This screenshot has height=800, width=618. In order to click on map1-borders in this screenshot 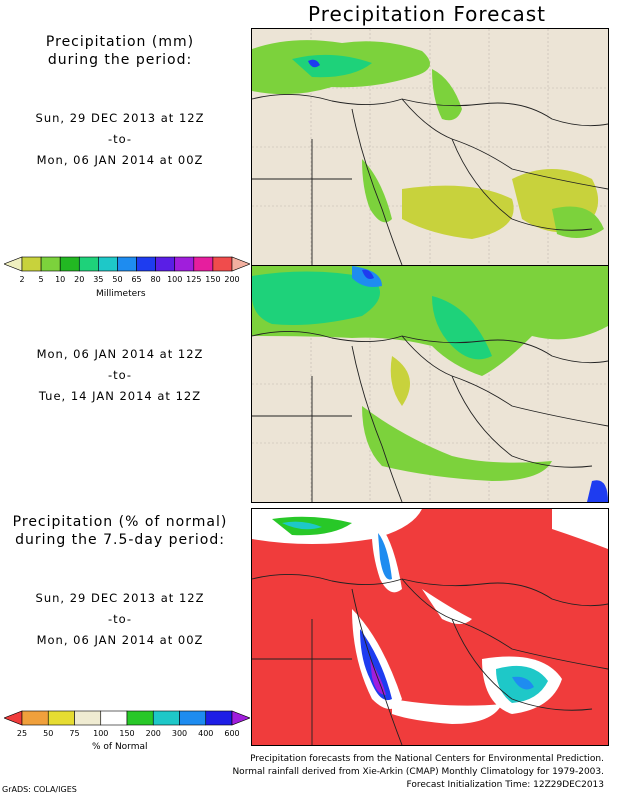, I will do `click(430, 179)`.